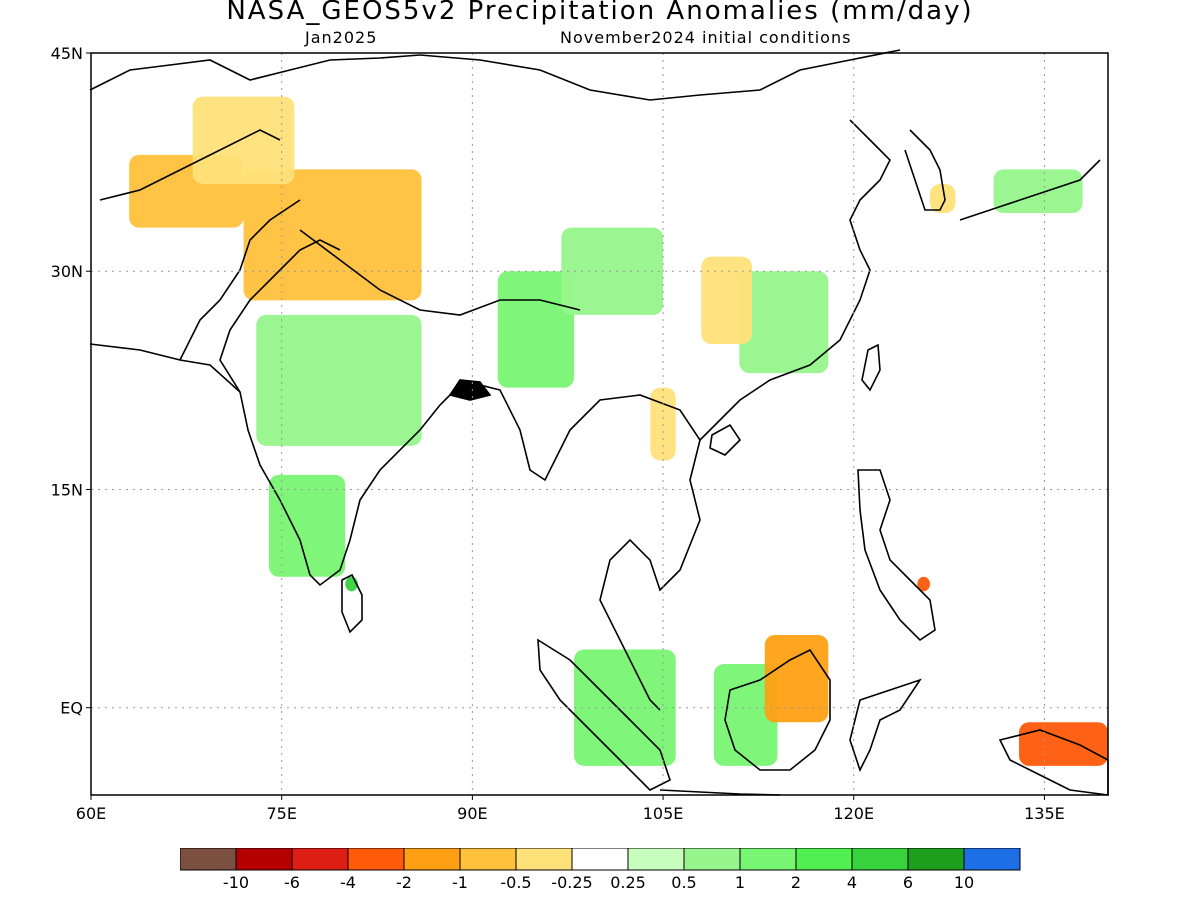 The image size is (1200, 900). What do you see at coordinates (598, 882) in the screenshot?
I see `colorbar-labels: -10 -6 -4 -2 -1 -0.5 -0.25 0.25 0.5 1 2 4 6 10` at bounding box center [598, 882].